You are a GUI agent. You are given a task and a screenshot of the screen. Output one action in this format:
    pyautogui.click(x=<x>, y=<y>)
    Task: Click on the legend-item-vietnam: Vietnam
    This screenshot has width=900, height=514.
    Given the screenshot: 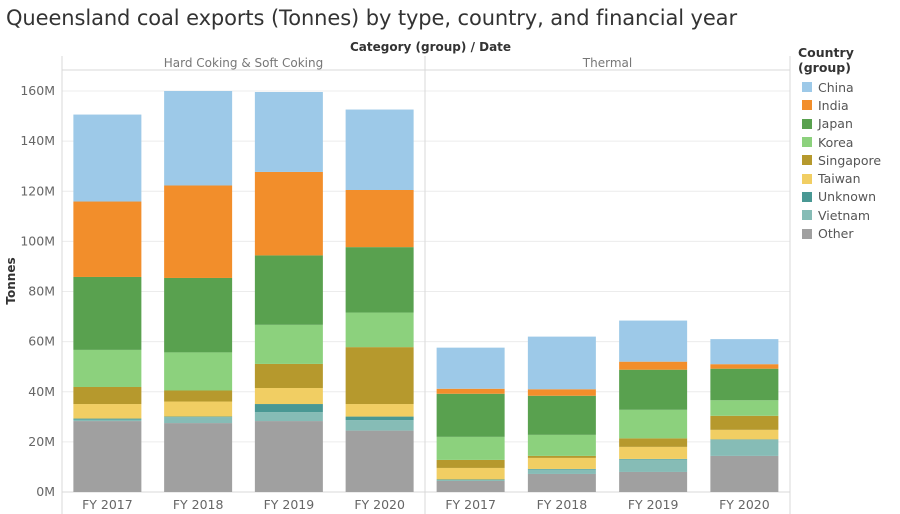 What is the action you would take?
    pyautogui.click(x=849, y=215)
    